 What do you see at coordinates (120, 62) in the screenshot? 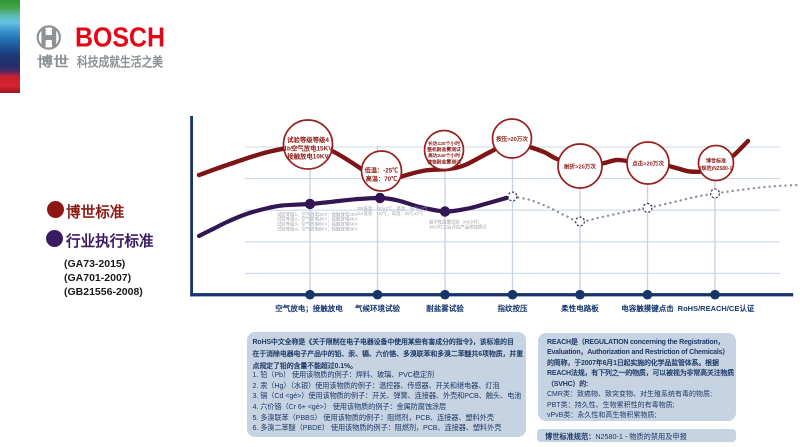
I see `svg-text: 科技成就生活之美` at bounding box center [120, 62].